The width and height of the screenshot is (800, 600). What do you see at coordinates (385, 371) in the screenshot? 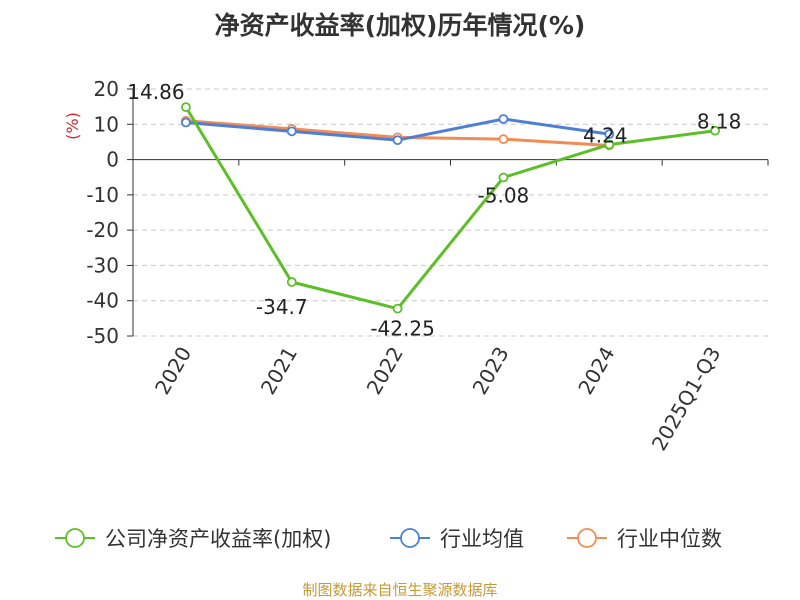
I see `x-tick-label: 2022` at bounding box center [385, 371].